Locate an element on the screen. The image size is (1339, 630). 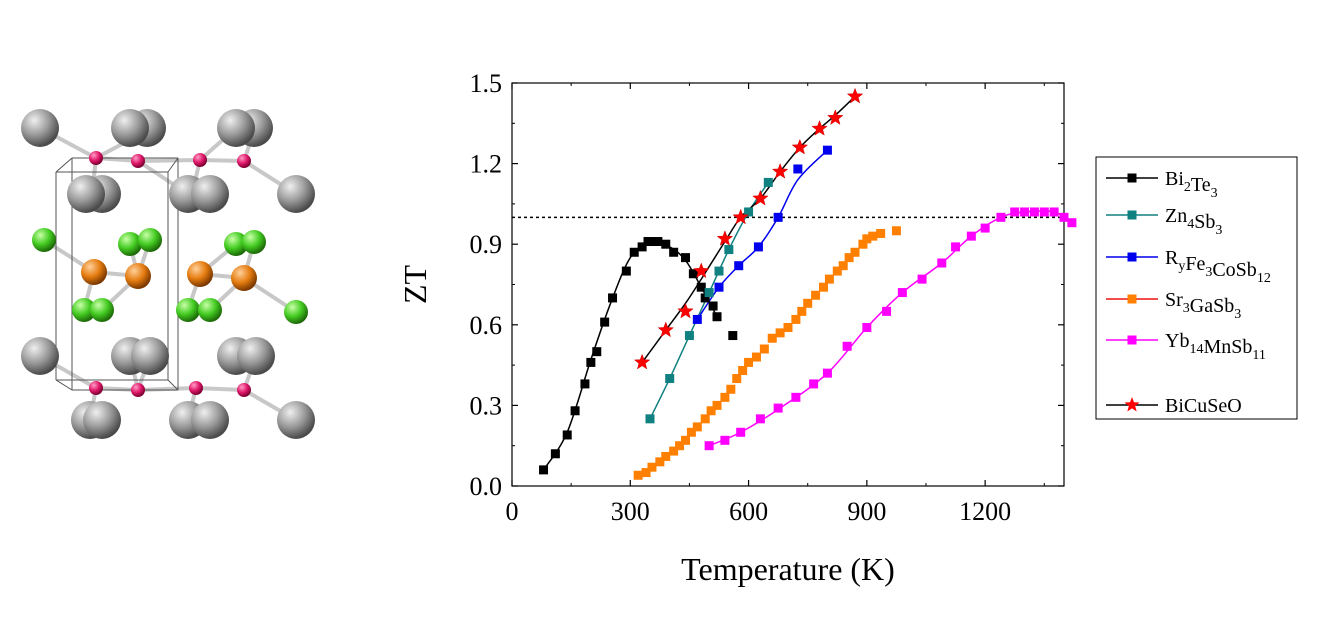
y-axis-label: ZT is located at coordinates (415, 285).